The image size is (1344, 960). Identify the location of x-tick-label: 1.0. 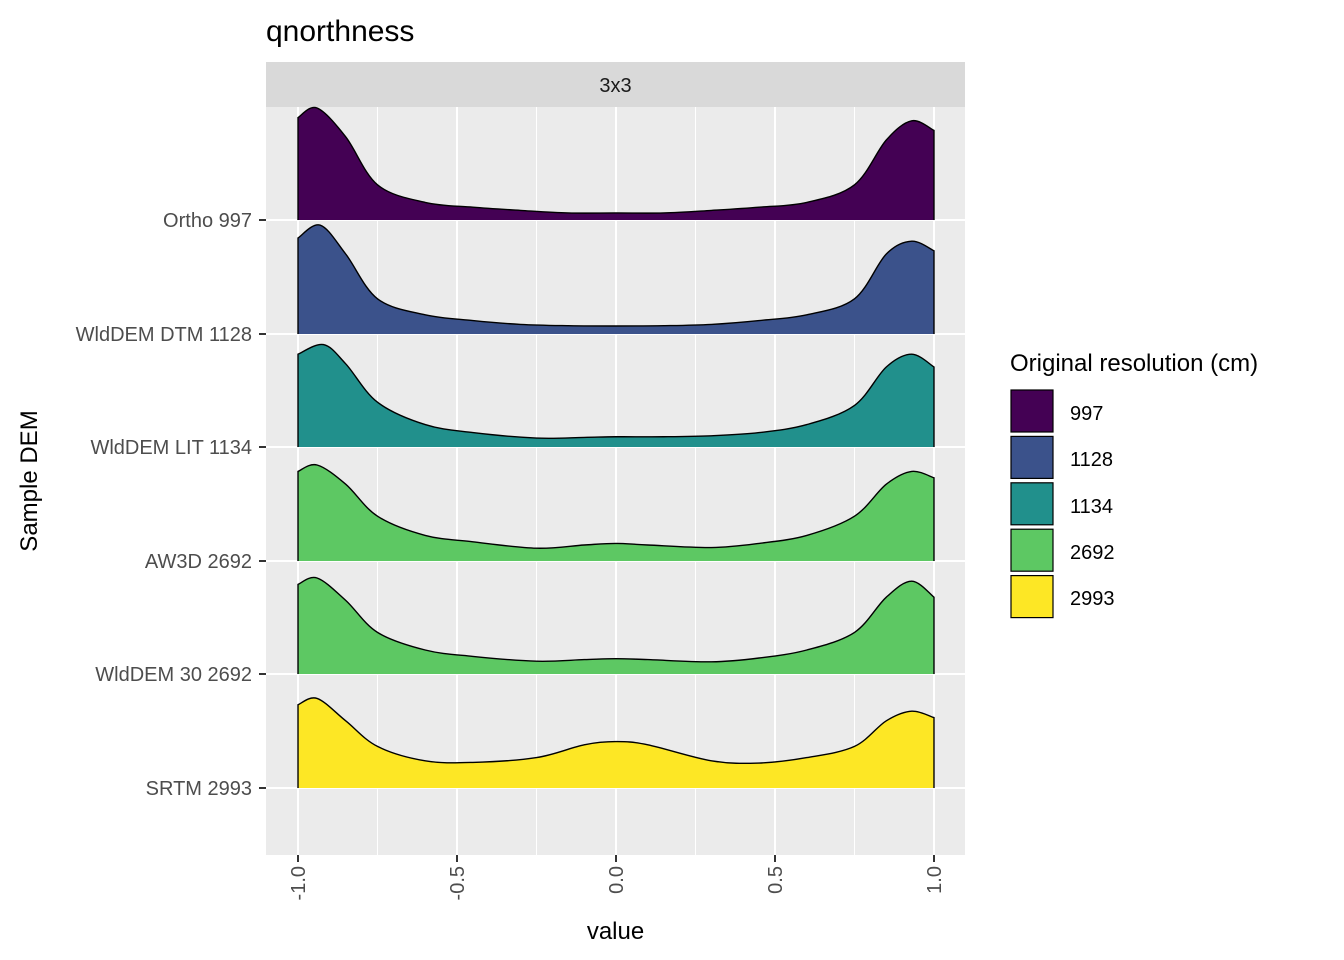
(935, 880).